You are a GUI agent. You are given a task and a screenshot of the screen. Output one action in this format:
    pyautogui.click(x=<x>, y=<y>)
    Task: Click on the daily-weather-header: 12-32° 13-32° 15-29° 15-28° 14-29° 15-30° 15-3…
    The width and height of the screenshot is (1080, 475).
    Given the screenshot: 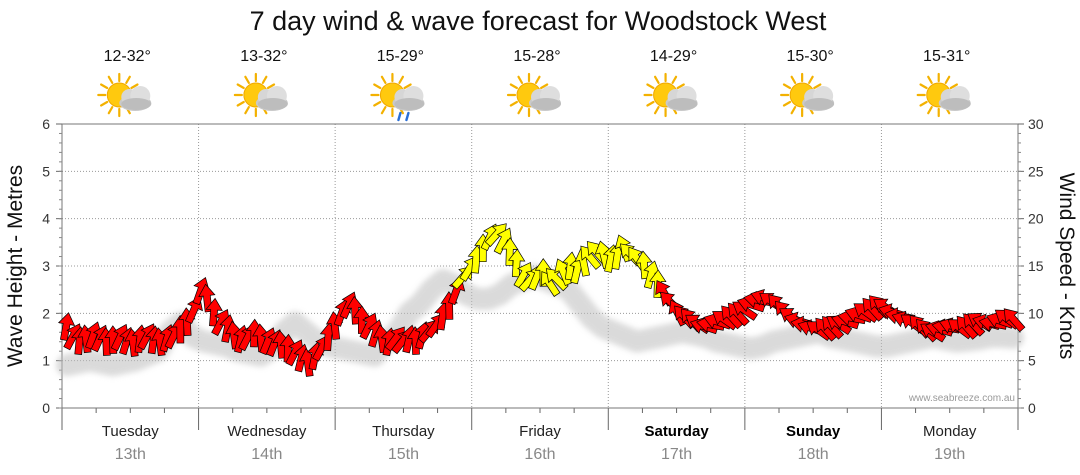 What is the action you would take?
    pyautogui.click(x=534, y=85)
    